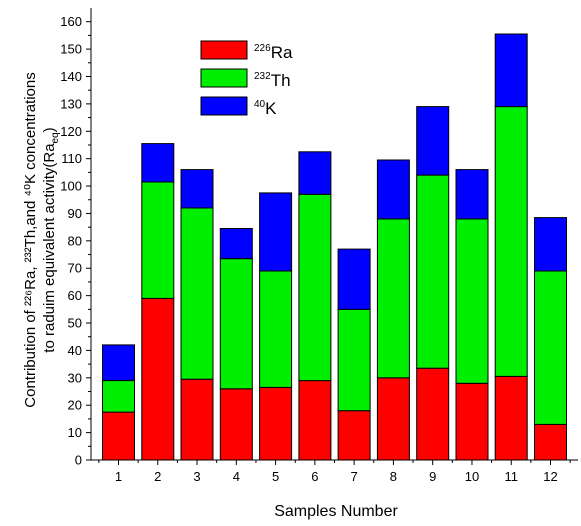 Image resolution: width=581 pixels, height=526 pixels. What do you see at coordinates (275, 476) in the screenshot?
I see `x-tick-label-5: 5` at bounding box center [275, 476].